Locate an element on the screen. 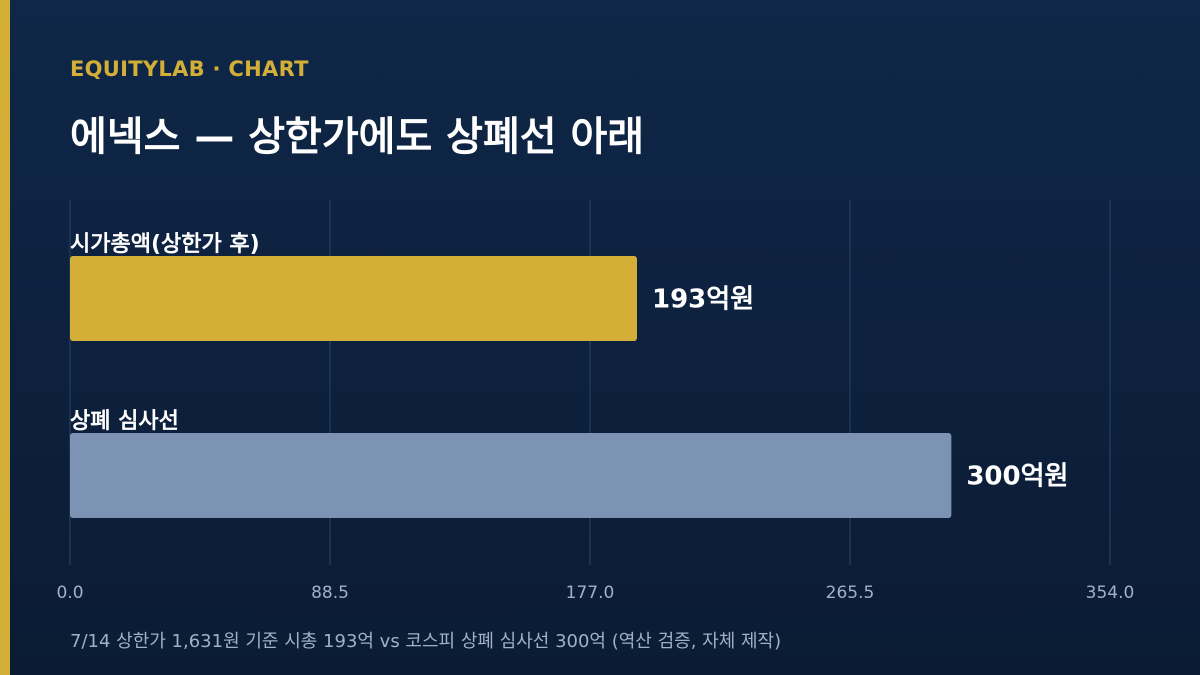 The height and width of the screenshot is (675, 1200). accent-strip is located at coordinates (5, 337).